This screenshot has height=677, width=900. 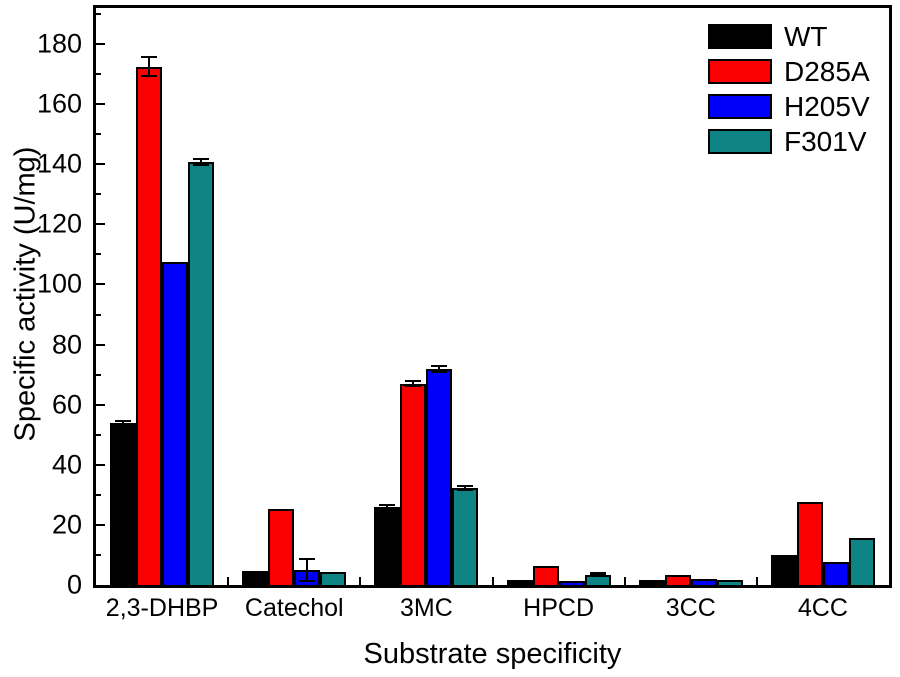 What do you see at coordinates (426, 608) in the screenshot?
I see `x-category-label: 3MC` at bounding box center [426, 608].